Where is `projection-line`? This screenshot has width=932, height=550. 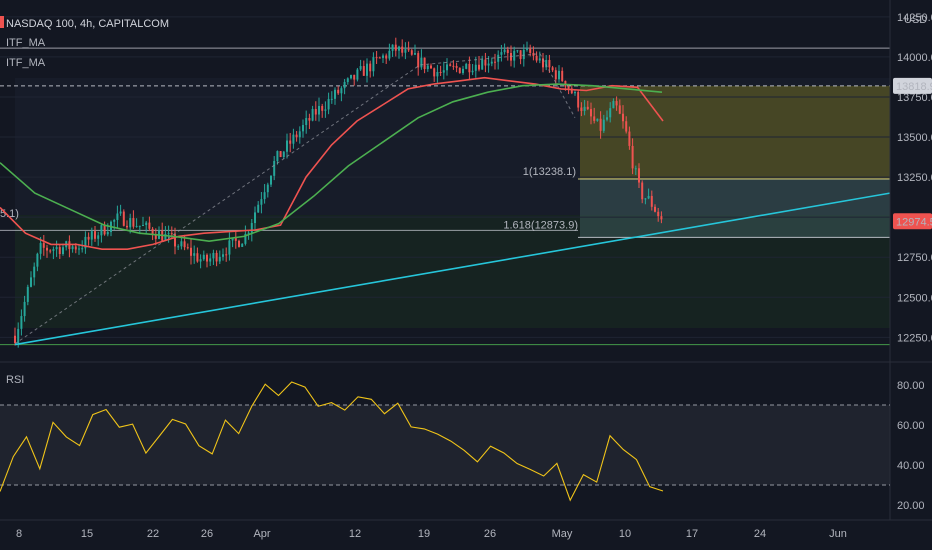
projection-line is located at coordinates (557, 86).